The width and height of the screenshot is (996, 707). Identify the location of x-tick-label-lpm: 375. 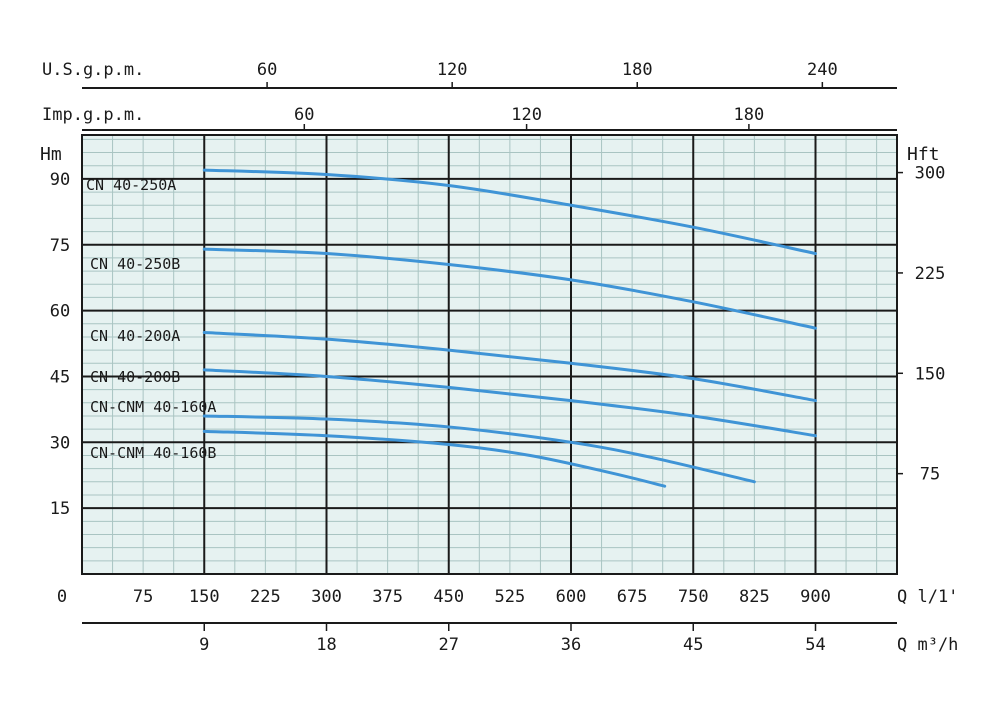
(387, 597).